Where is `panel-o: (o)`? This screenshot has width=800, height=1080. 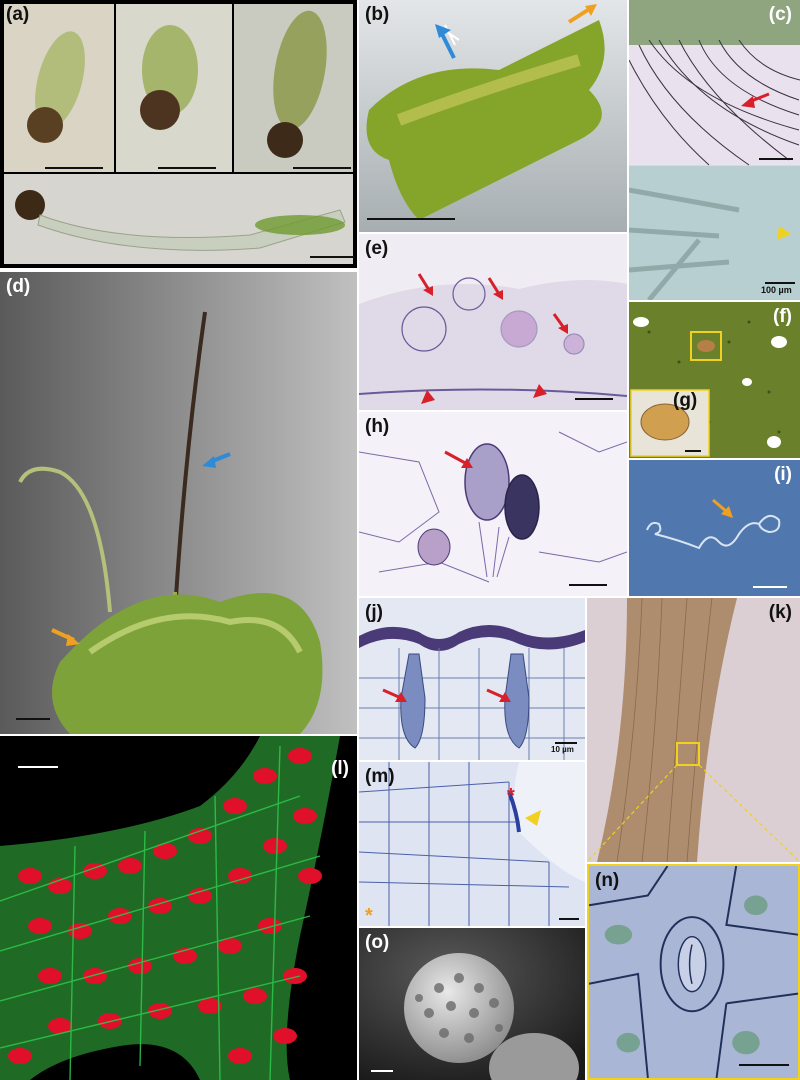
panel-o: (o) is located at coordinates (472, 1004).